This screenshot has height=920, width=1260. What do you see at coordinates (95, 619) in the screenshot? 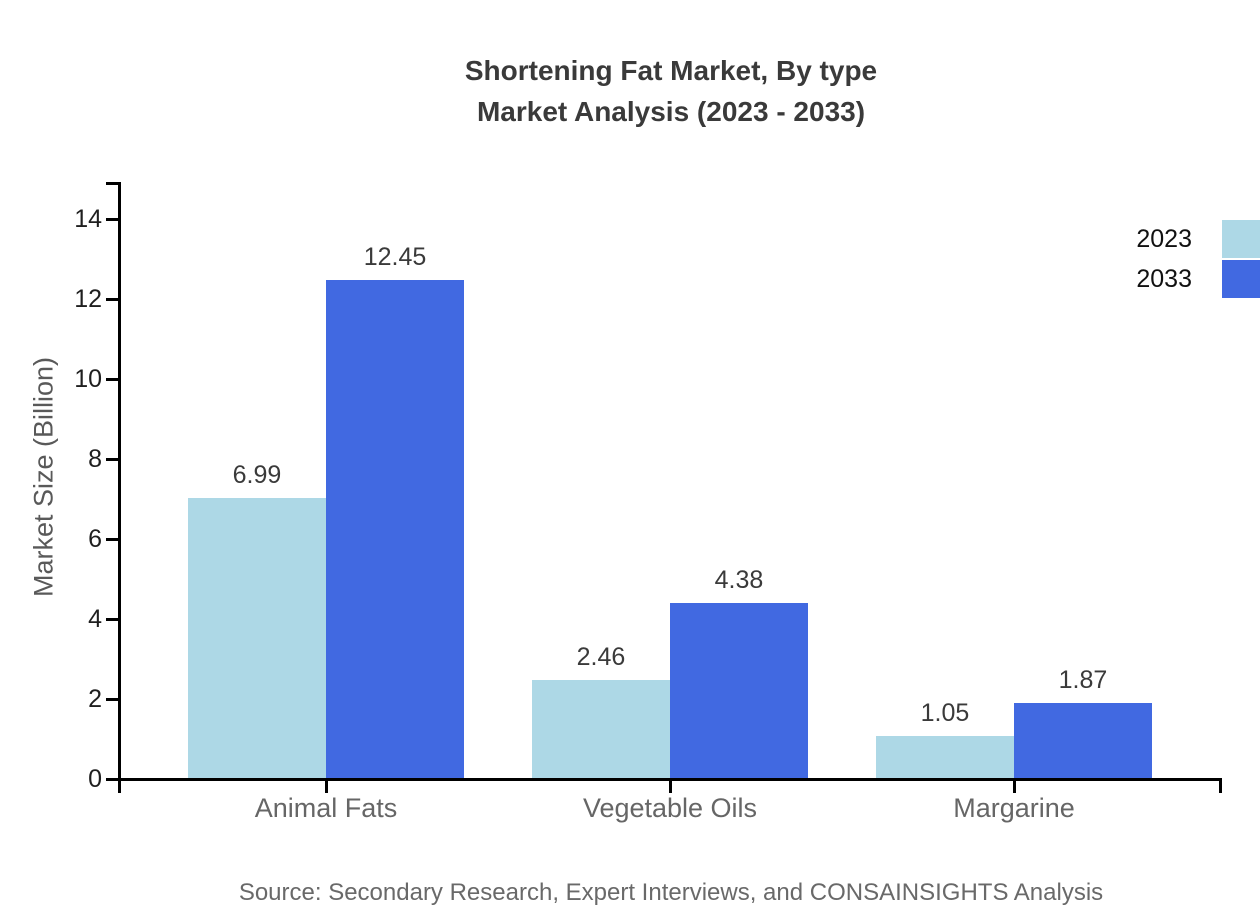
I see `y-tick-label: 4` at bounding box center [95, 619].